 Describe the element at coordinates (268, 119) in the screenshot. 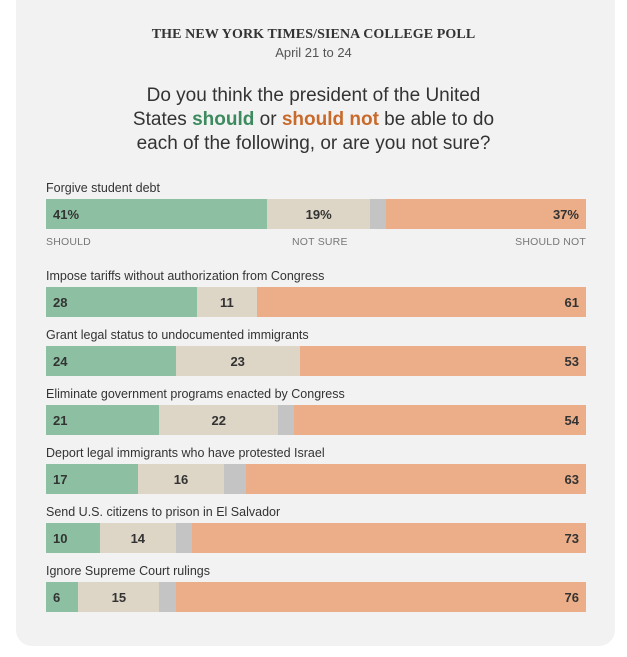

I see `question-or: or` at that location.